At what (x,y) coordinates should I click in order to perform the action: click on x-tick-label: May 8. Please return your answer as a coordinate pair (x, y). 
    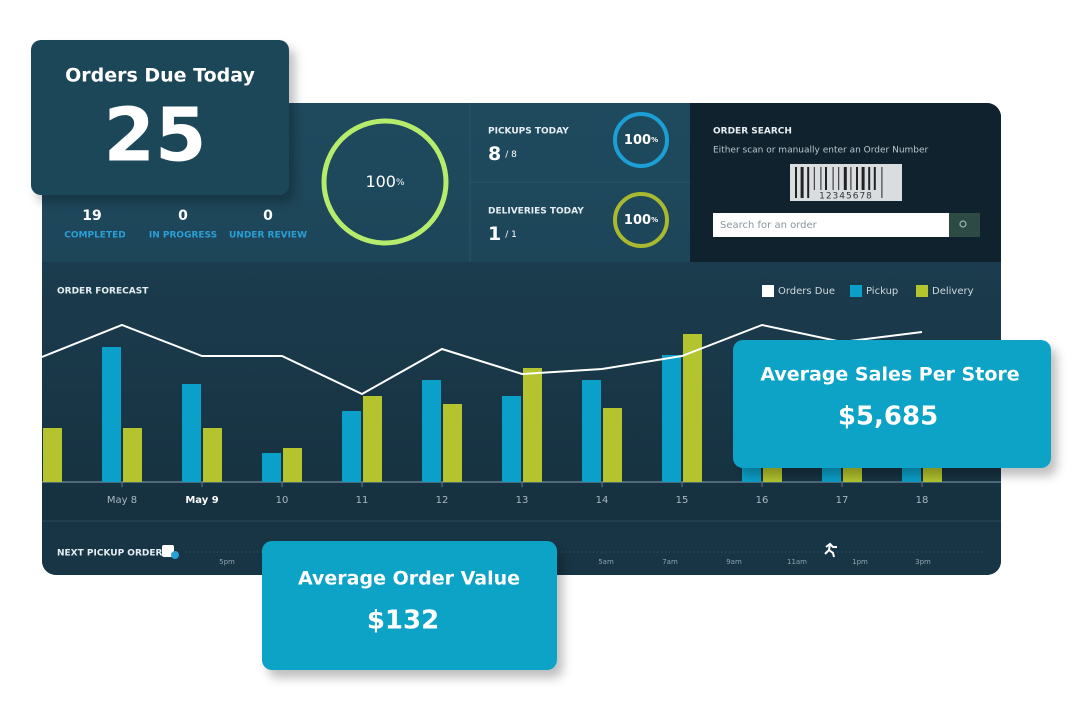
    Looking at the image, I should click on (122, 500).